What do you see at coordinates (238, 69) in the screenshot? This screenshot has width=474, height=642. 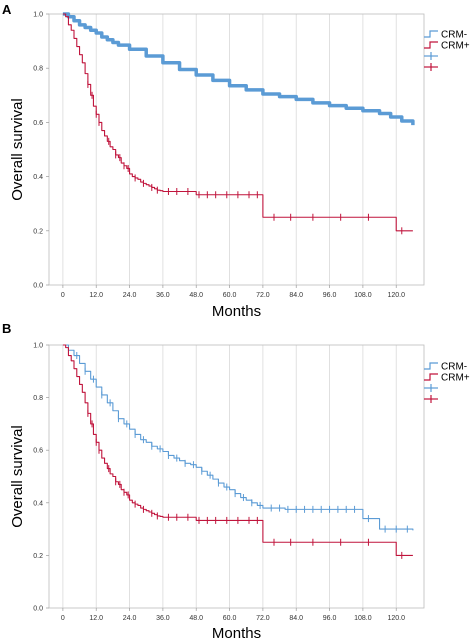 I see `series-line-crm-neg` at bounding box center [238, 69].